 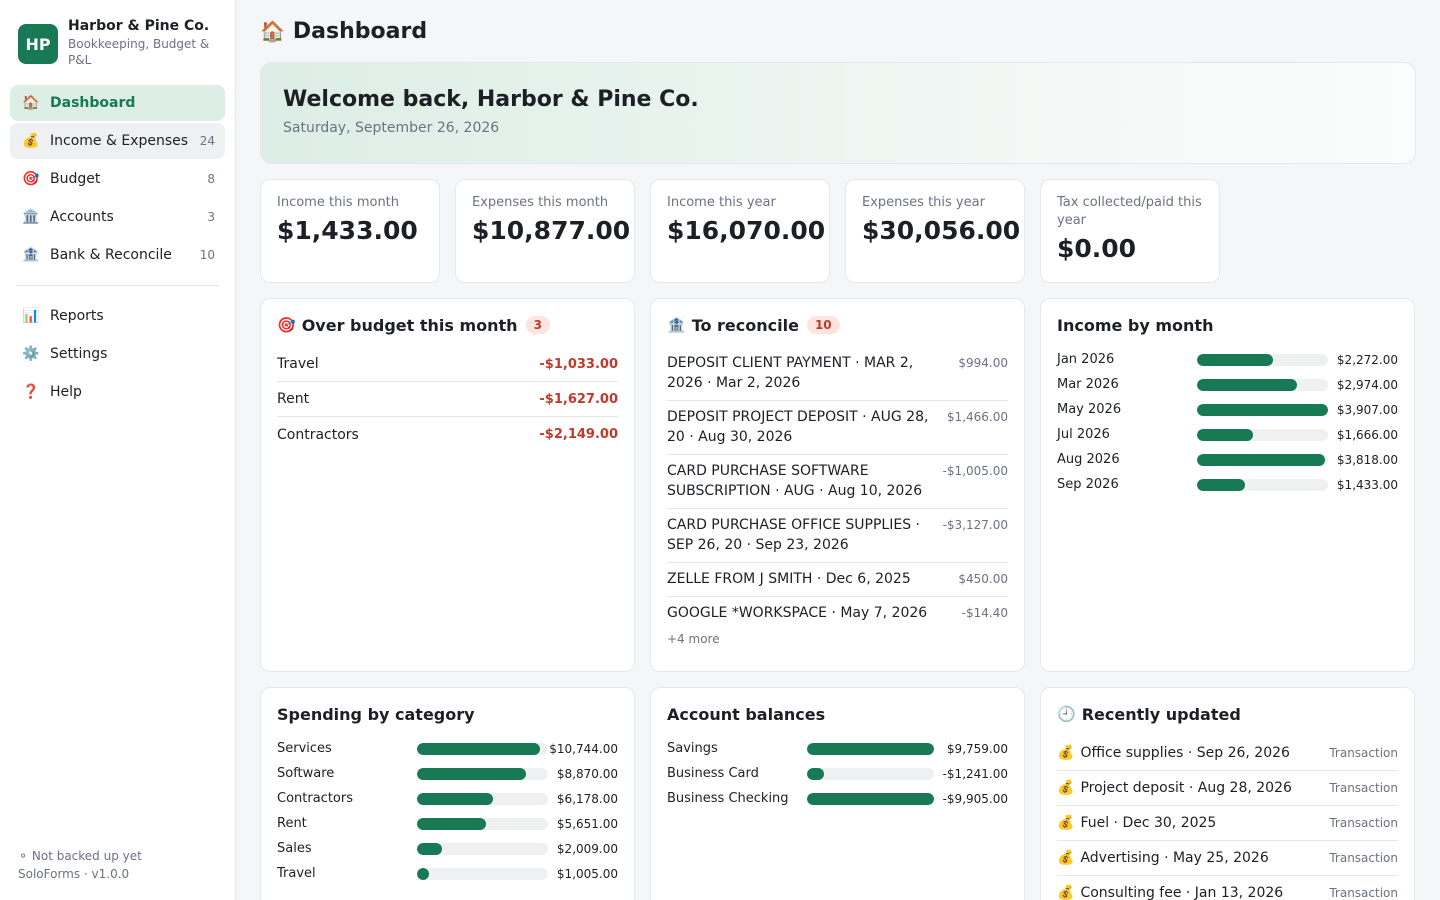 What do you see at coordinates (207, 255) in the screenshot?
I see `sidebar-item-count: 10` at bounding box center [207, 255].